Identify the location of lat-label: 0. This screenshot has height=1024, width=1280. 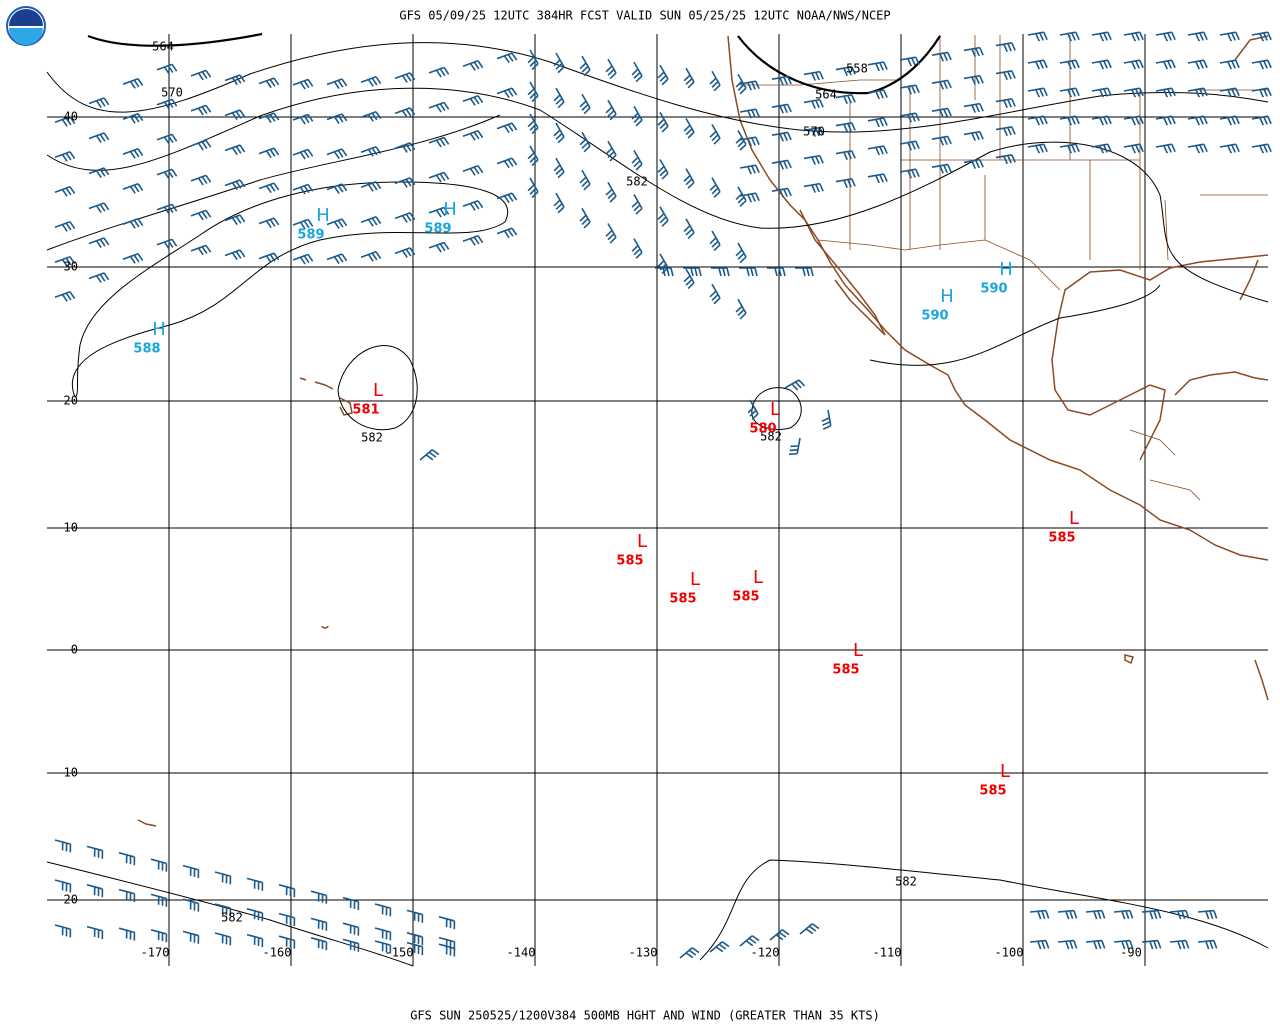
(74, 650).